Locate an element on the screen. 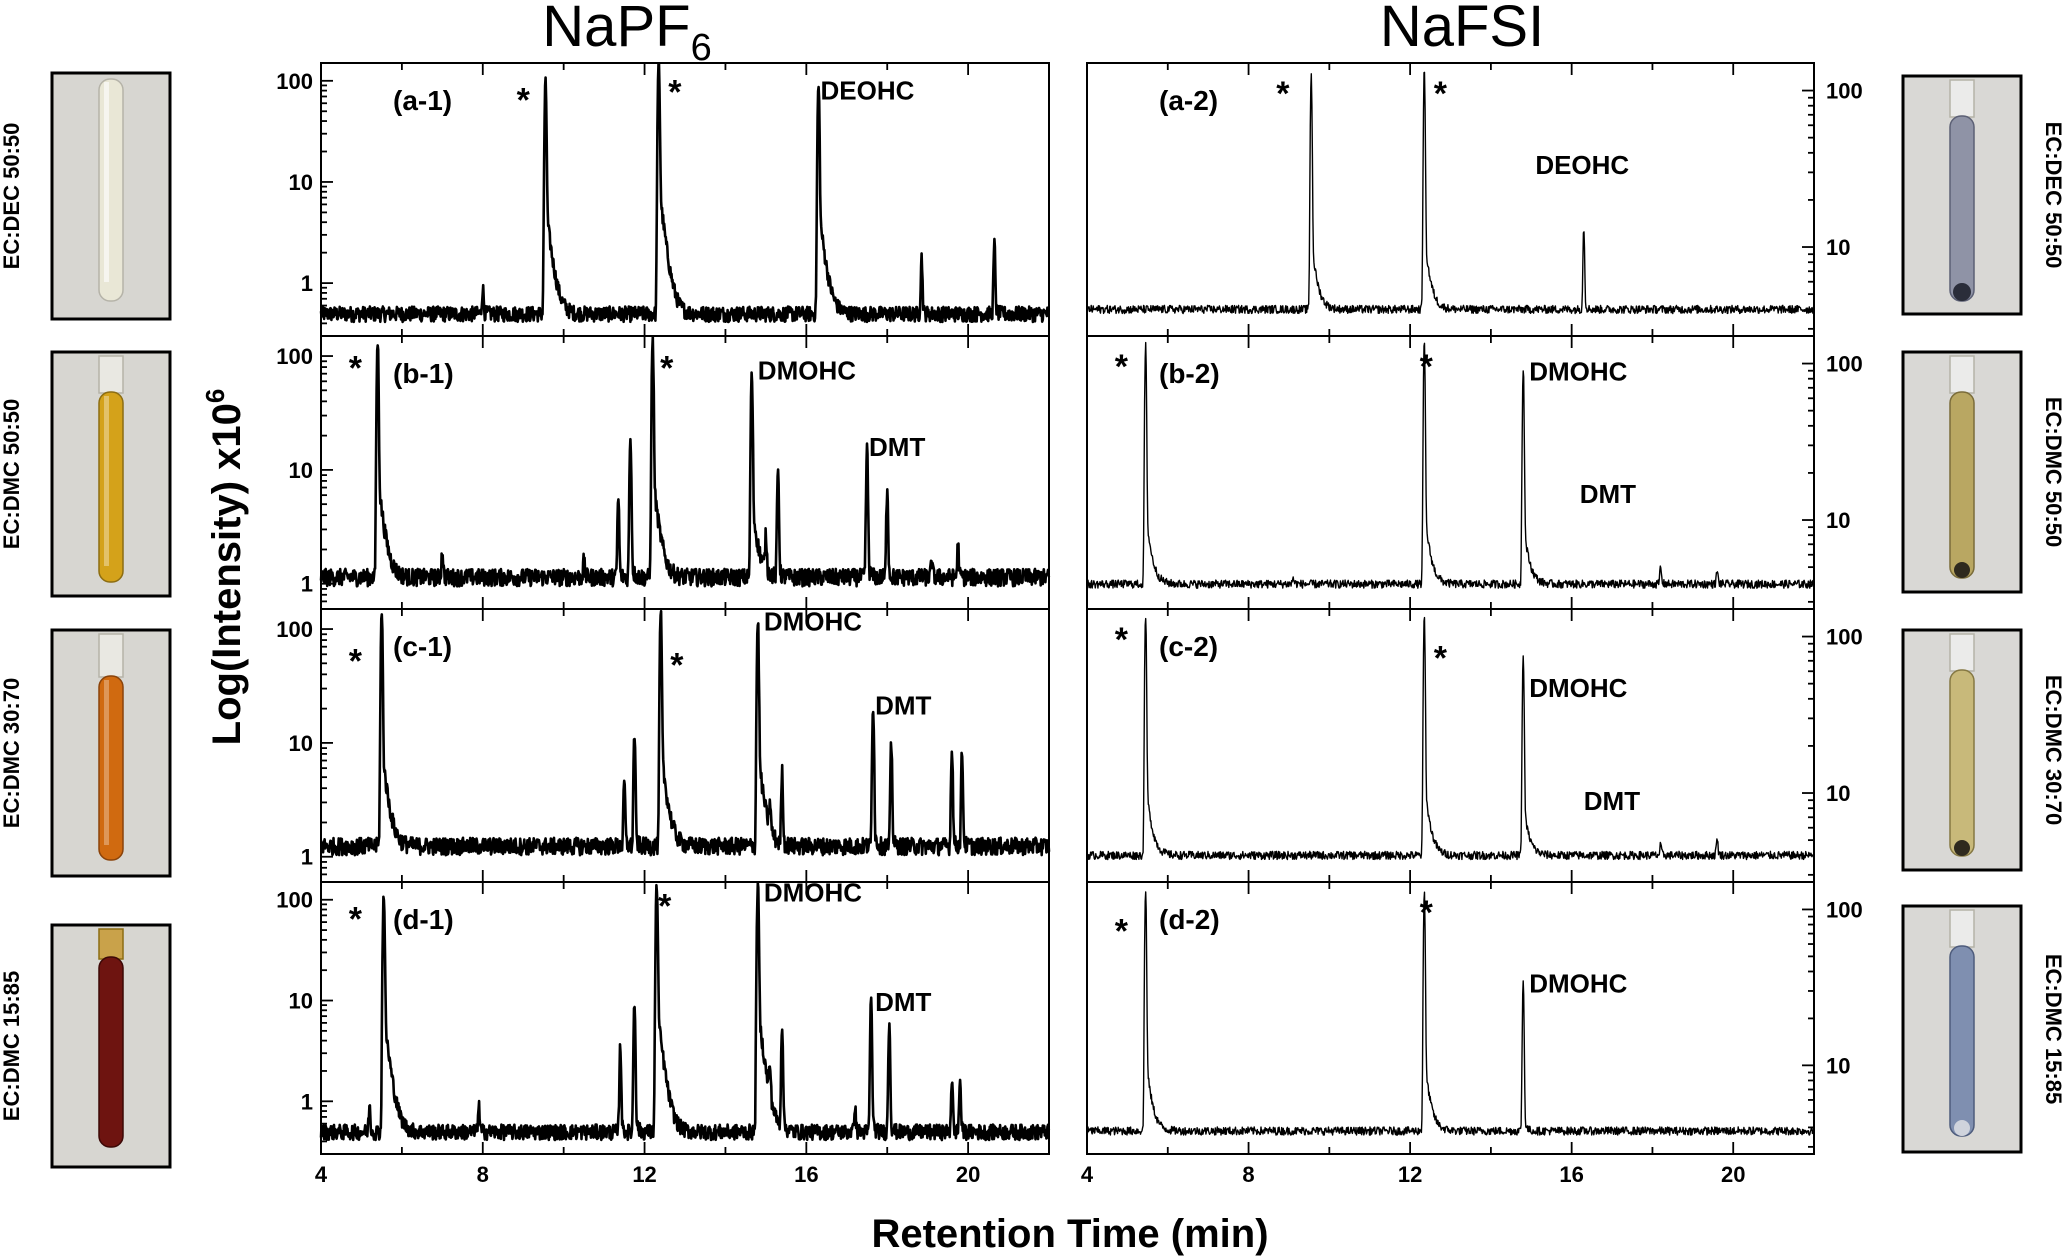 Image resolution: width=2066 pixels, height=1257 pixels. chromatogram-b-2: 10 100 (b-2) * * DMOHC DMT is located at coordinates (1474, 472).